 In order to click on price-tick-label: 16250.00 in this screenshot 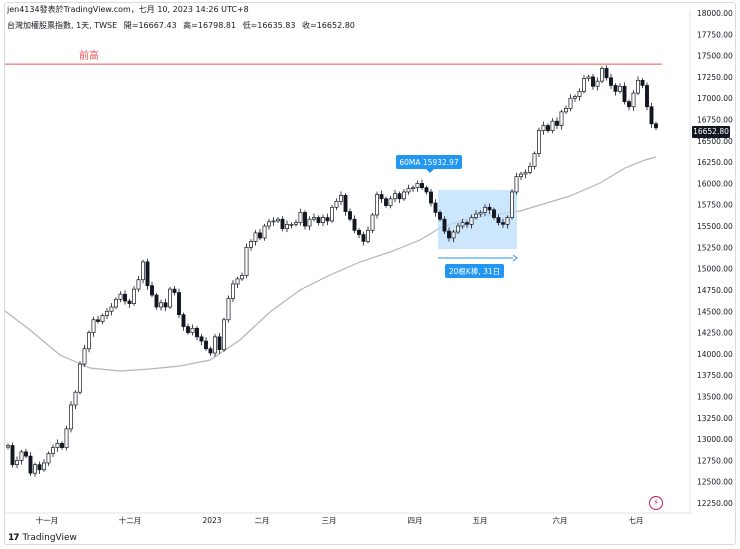, I will do `click(715, 162)`.